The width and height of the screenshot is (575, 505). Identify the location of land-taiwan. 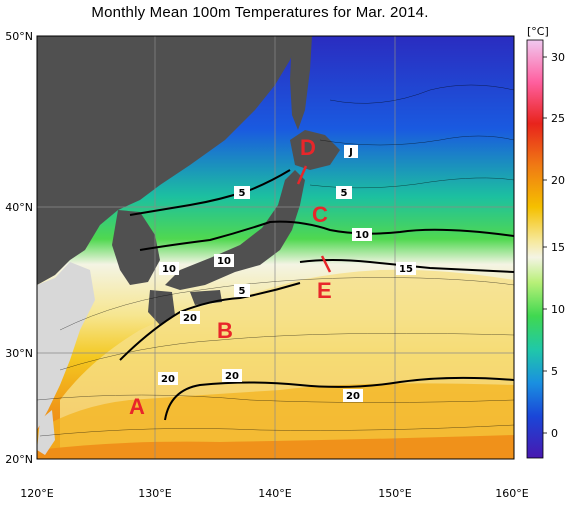
(46, 432).